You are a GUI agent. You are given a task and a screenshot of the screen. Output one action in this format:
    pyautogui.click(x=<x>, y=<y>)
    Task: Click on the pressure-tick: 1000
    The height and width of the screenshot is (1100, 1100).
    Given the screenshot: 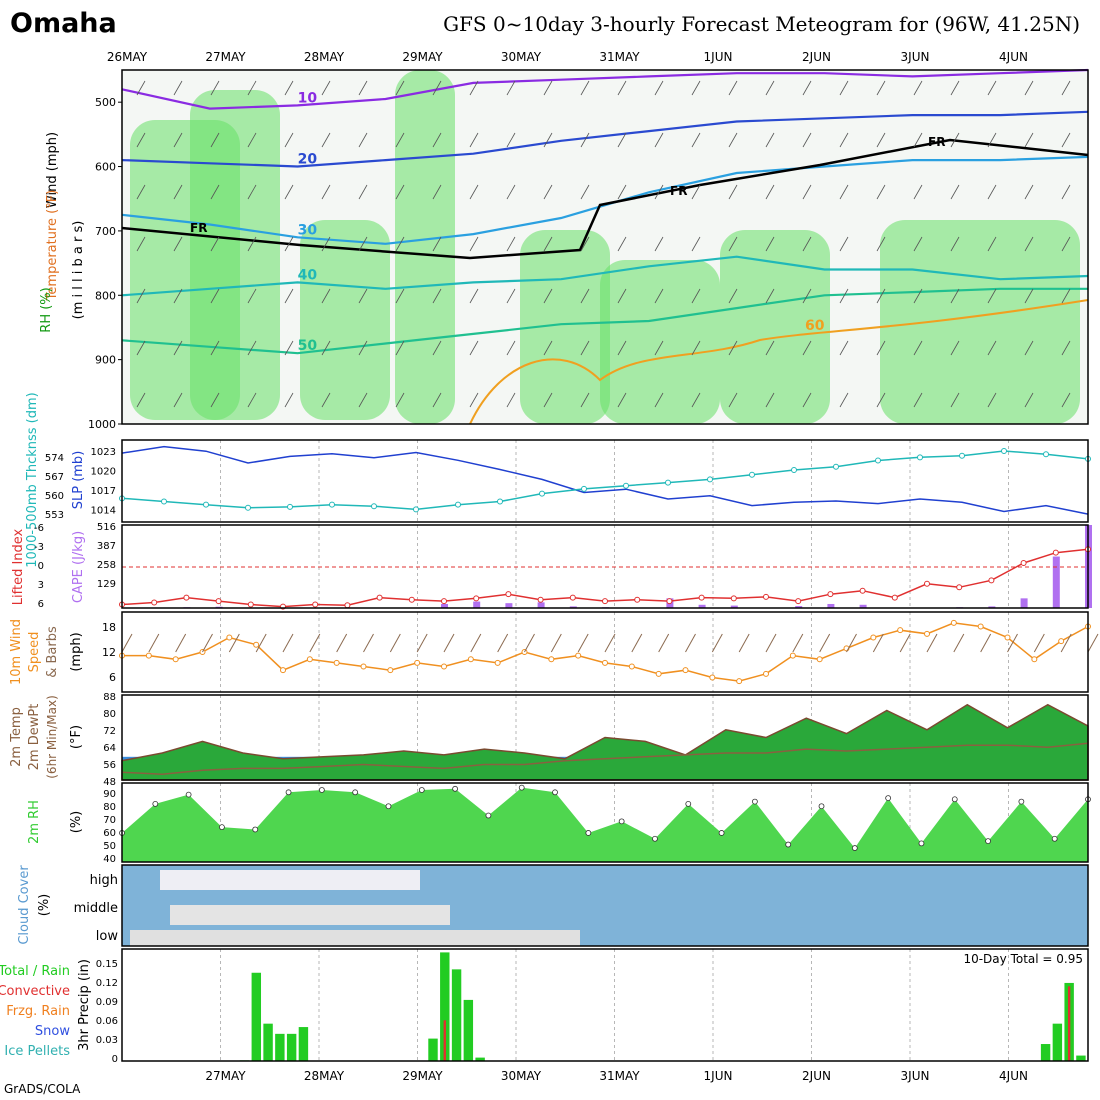 What is the action you would take?
    pyautogui.click(x=102, y=424)
    